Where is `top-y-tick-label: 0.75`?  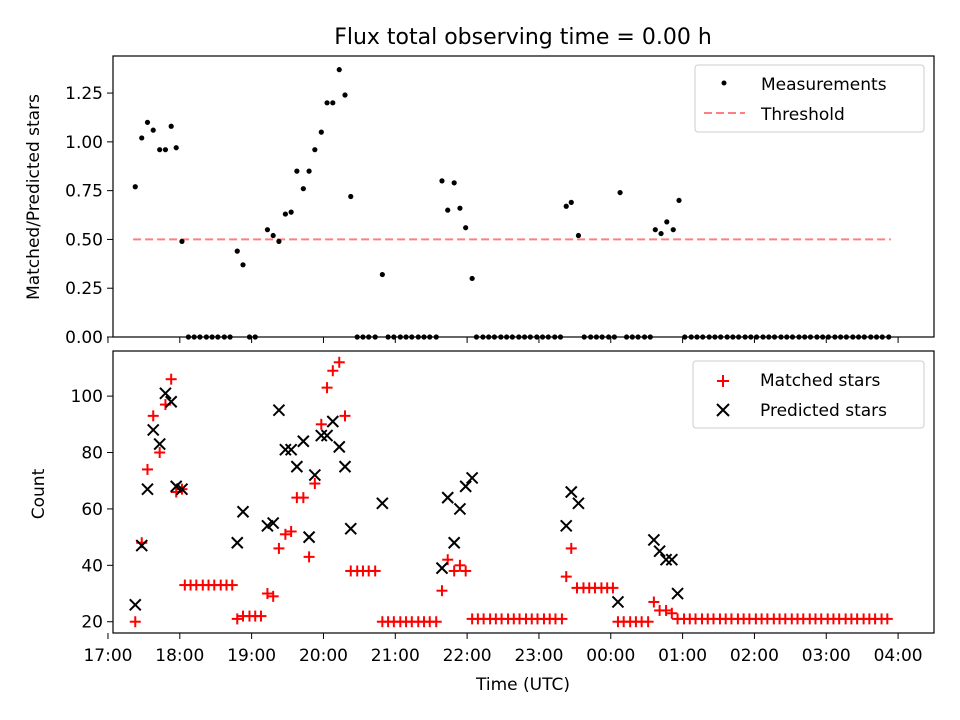 top-y-tick-label: 0.75 is located at coordinates (84, 192).